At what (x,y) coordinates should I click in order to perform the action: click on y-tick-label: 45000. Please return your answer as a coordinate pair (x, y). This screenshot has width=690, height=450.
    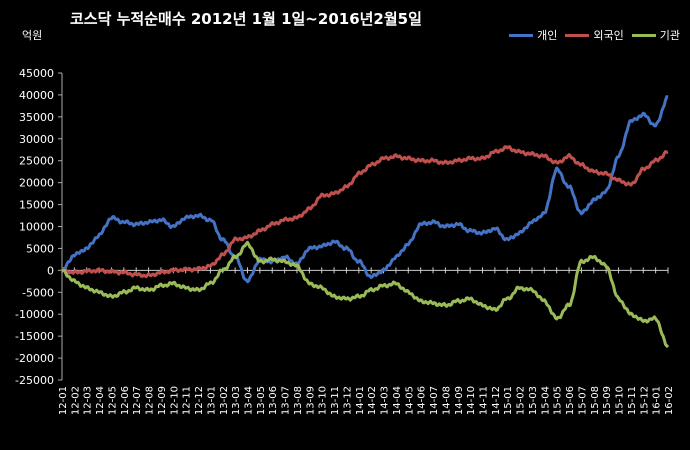
    Looking at the image, I should click on (36, 73).